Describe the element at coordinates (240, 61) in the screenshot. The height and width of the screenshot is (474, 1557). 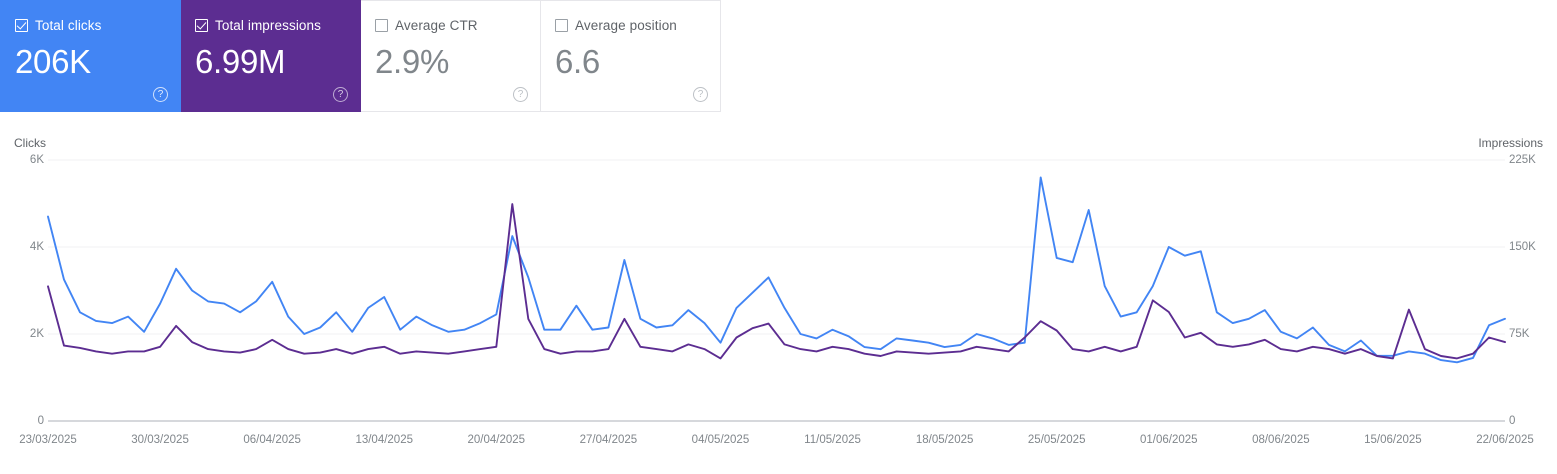
I see `metric-card-value: 6.99M` at that location.